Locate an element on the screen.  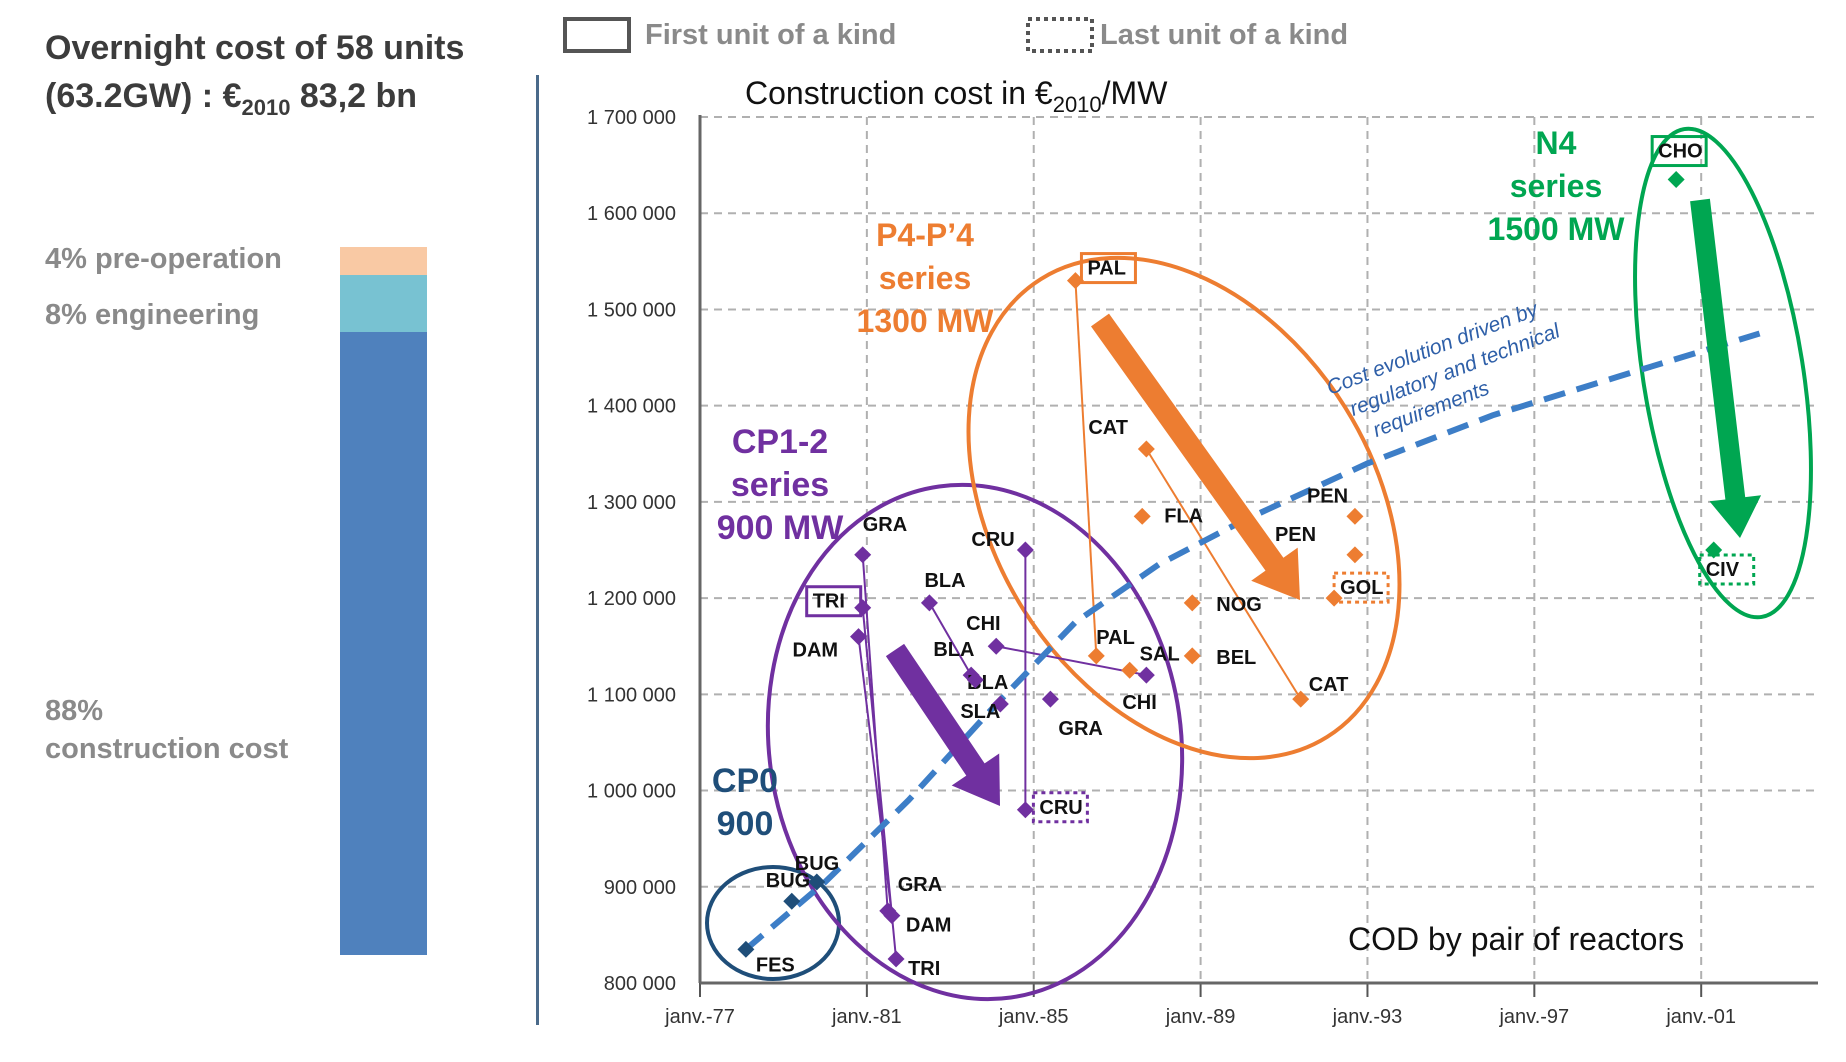
point-label-cho: CHO is located at coordinates (1680, 152).